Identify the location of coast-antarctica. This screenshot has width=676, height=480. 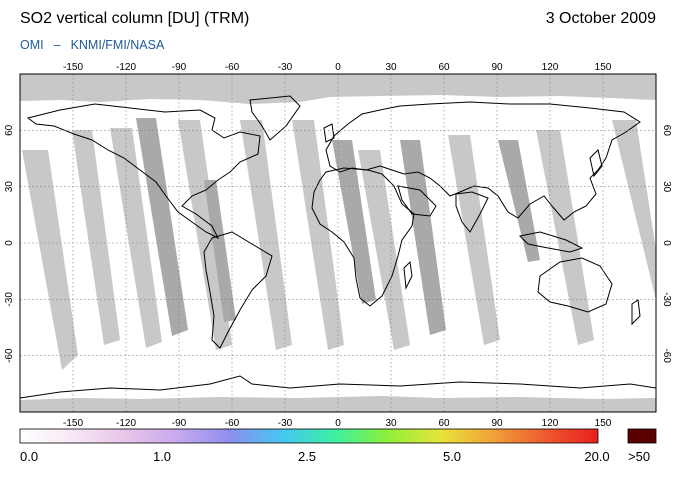
(338, 387).